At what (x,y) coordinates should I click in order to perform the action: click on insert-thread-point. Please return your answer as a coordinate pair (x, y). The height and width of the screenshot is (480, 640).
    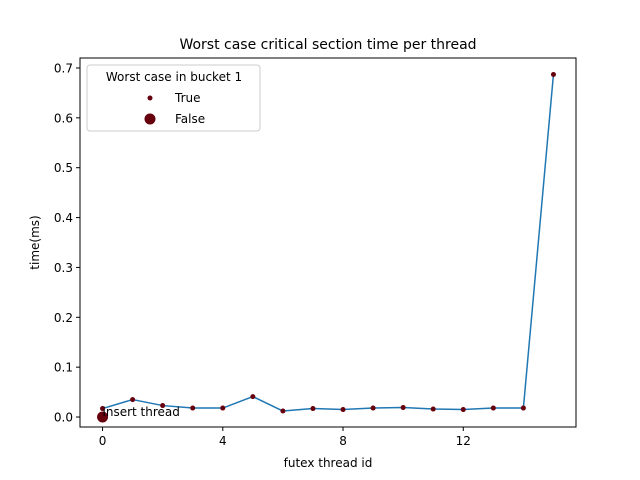
    Looking at the image, I should click on (103, 417).